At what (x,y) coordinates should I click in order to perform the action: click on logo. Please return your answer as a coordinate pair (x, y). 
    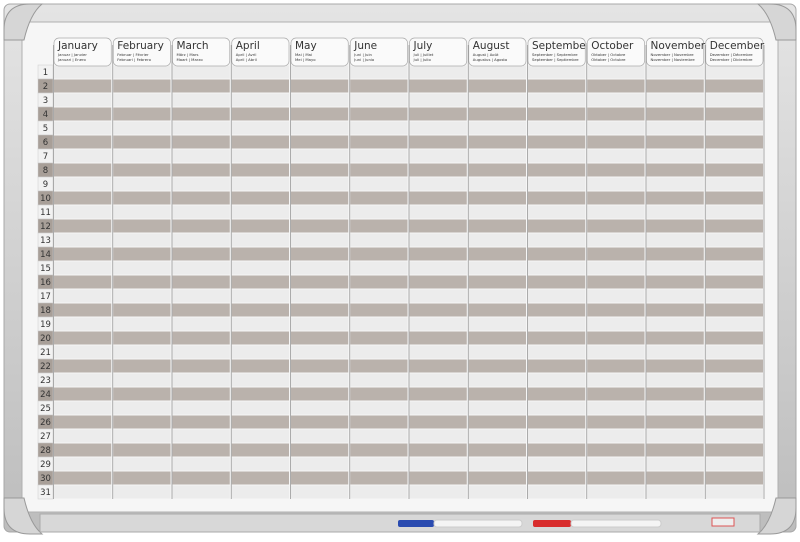
    Looking at the image, I should click on (723, 522).